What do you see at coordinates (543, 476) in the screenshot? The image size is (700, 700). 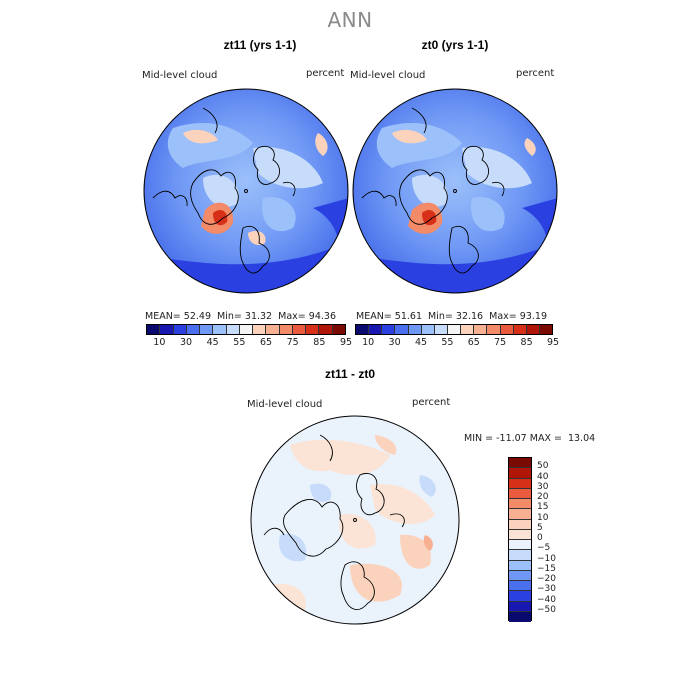 I see `diff-colorbar-tick-label: 40` at bounding box center [543, 476].